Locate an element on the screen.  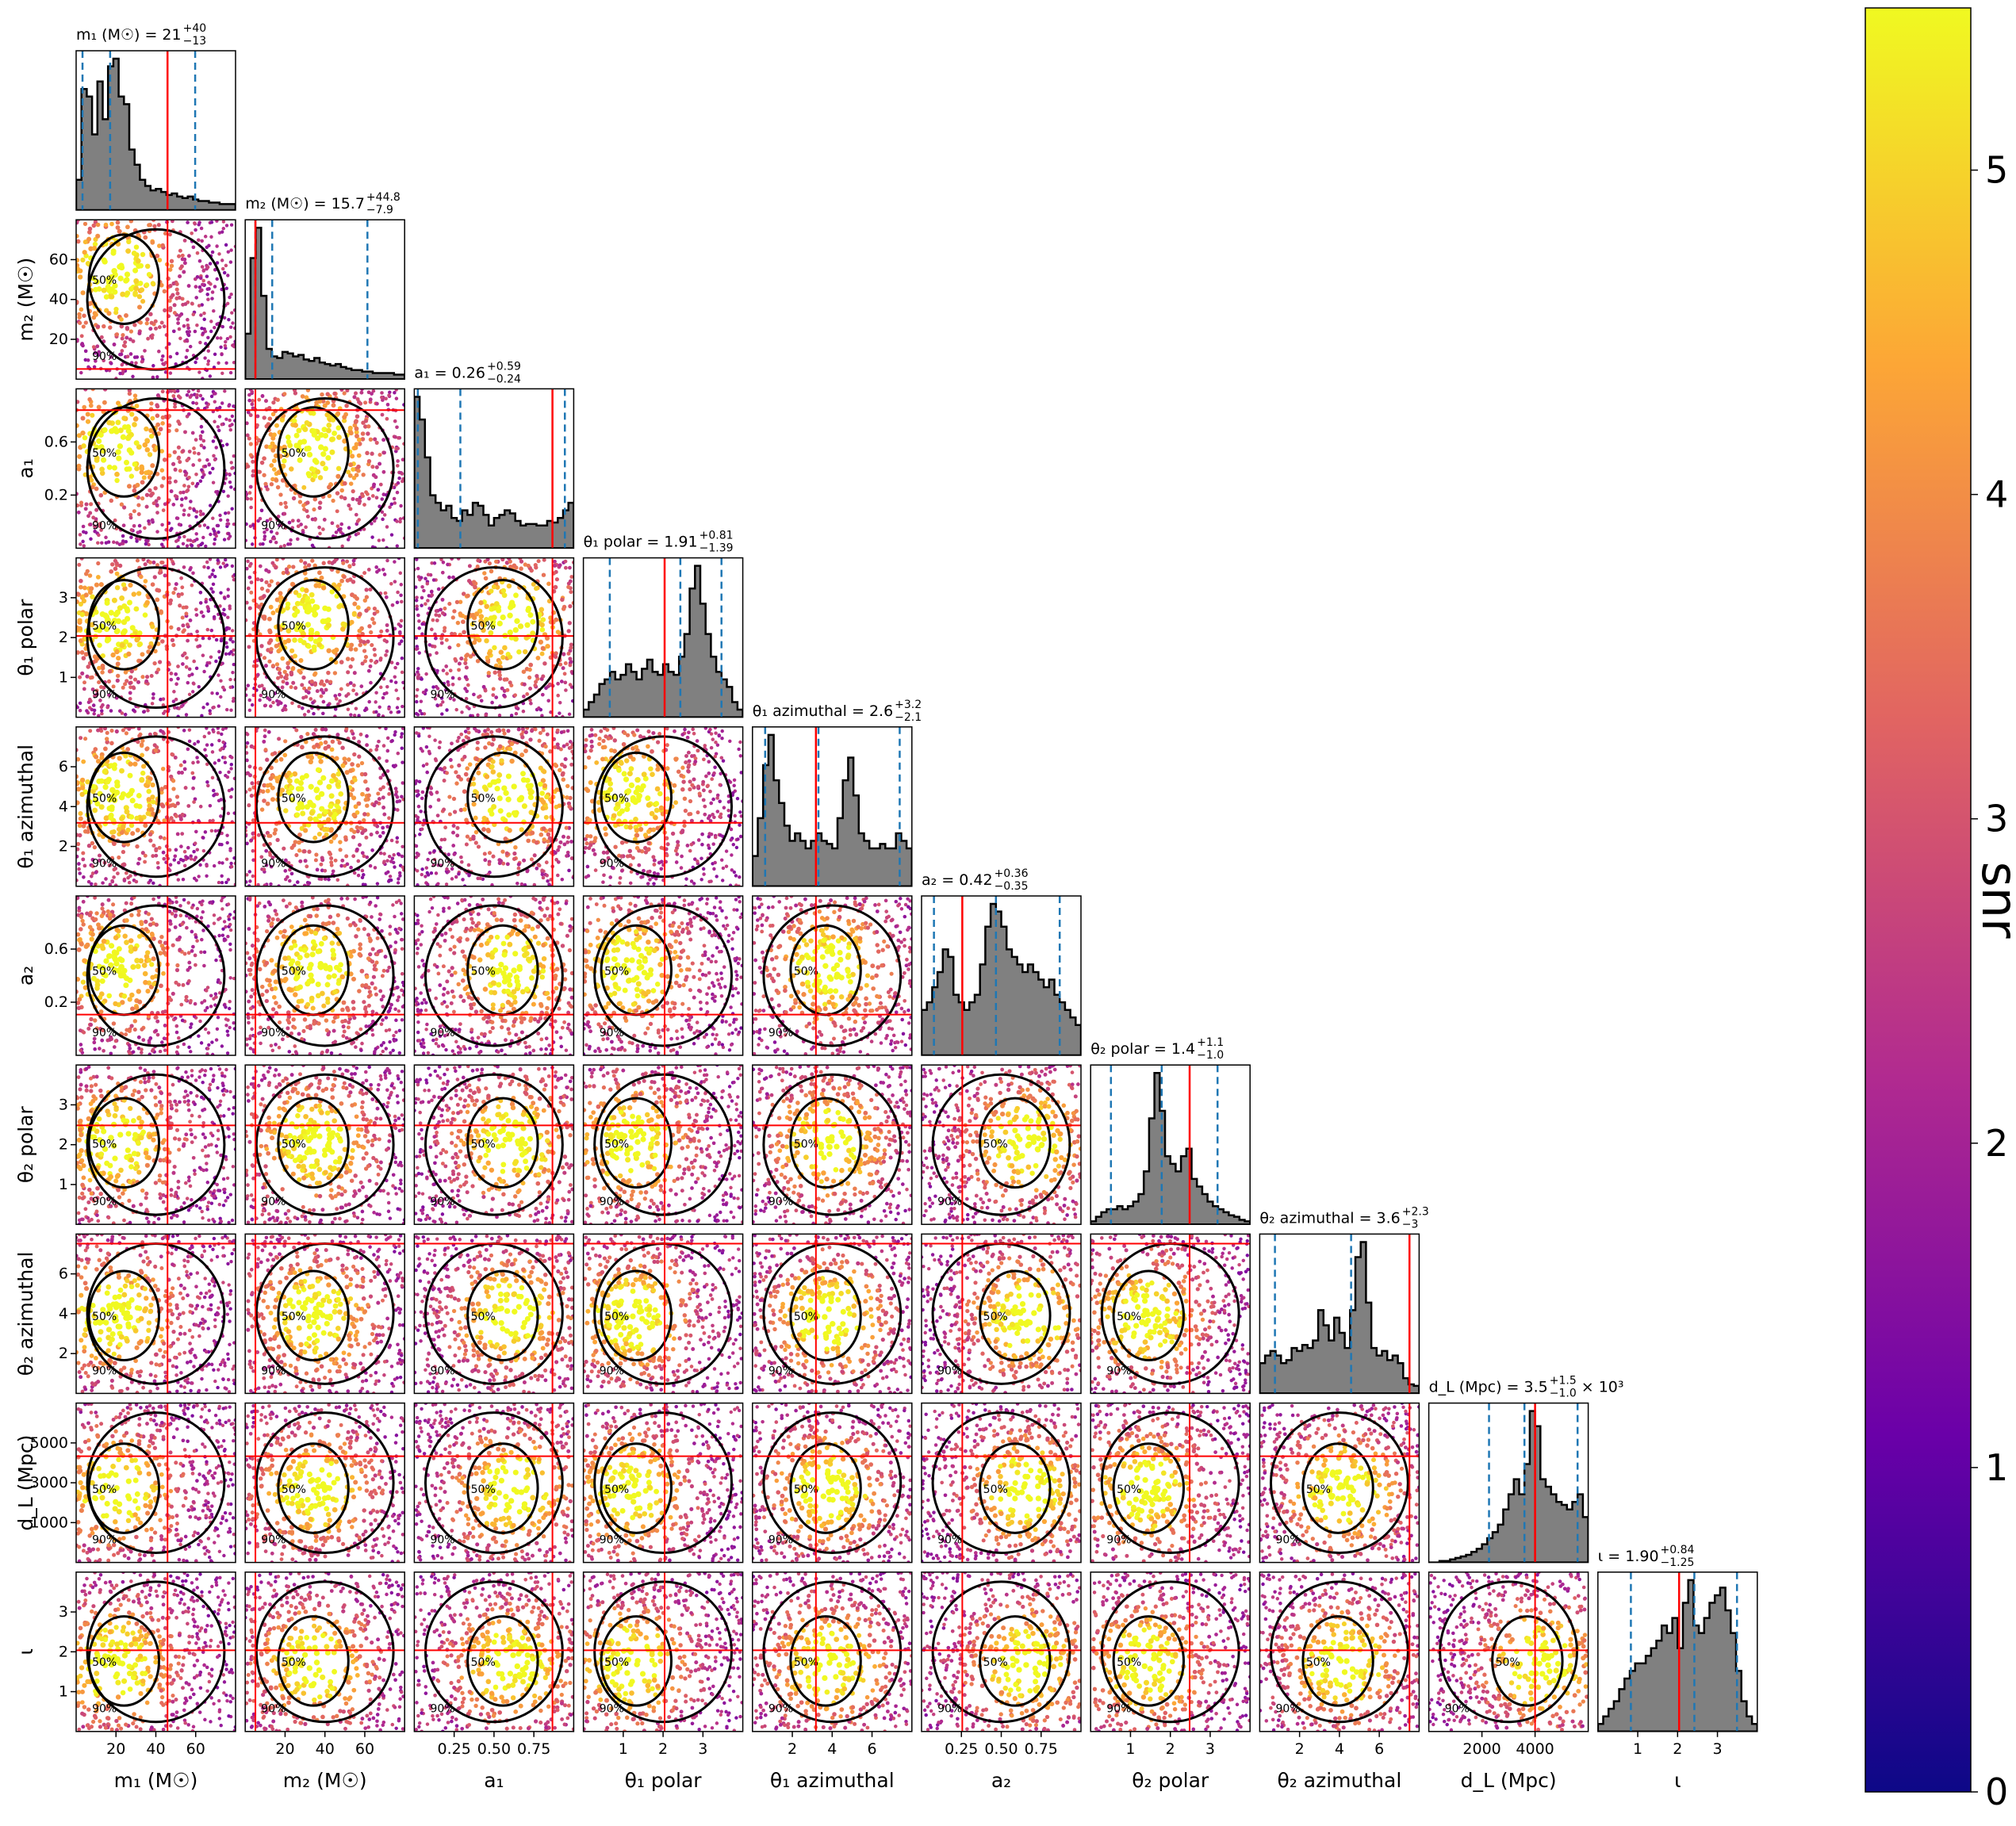
colorbar-tick-label: 5 is located at coordinates (1996, 170).